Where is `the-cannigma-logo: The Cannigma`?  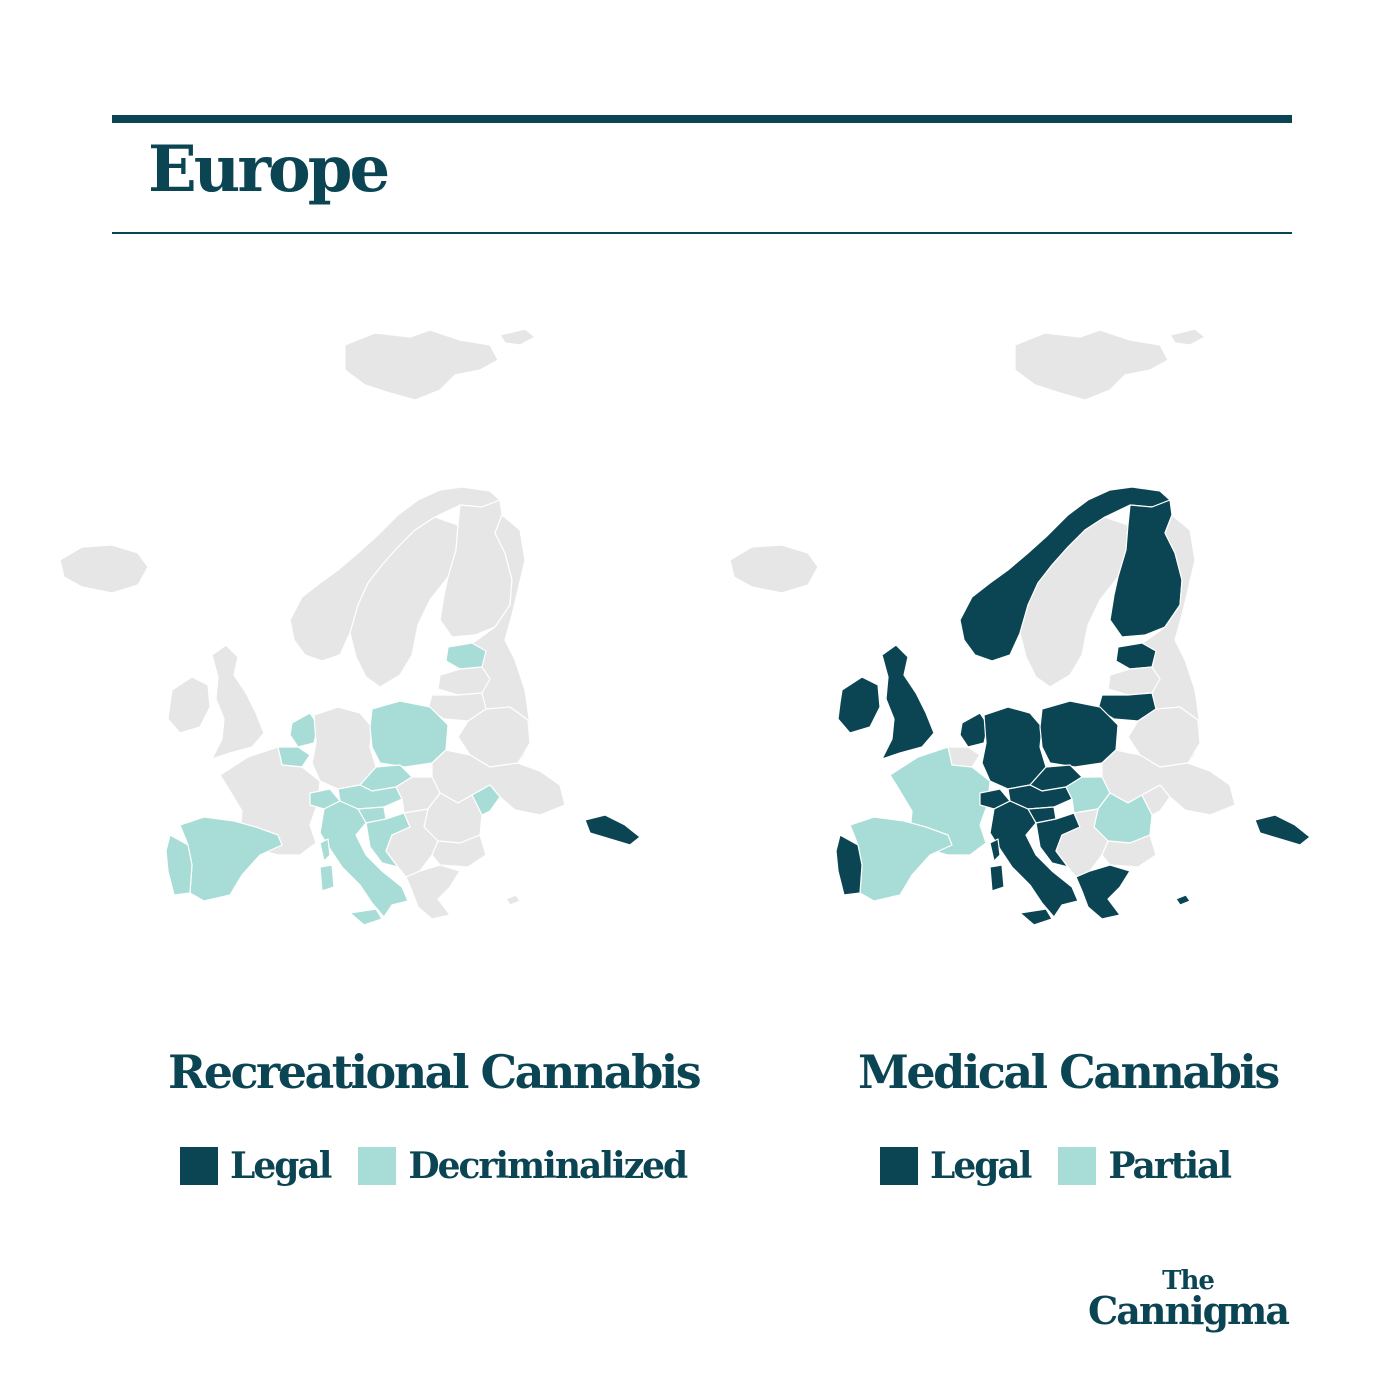
the-cannigma-logo: The Cannigma is located at coordinates (1189, 1299).